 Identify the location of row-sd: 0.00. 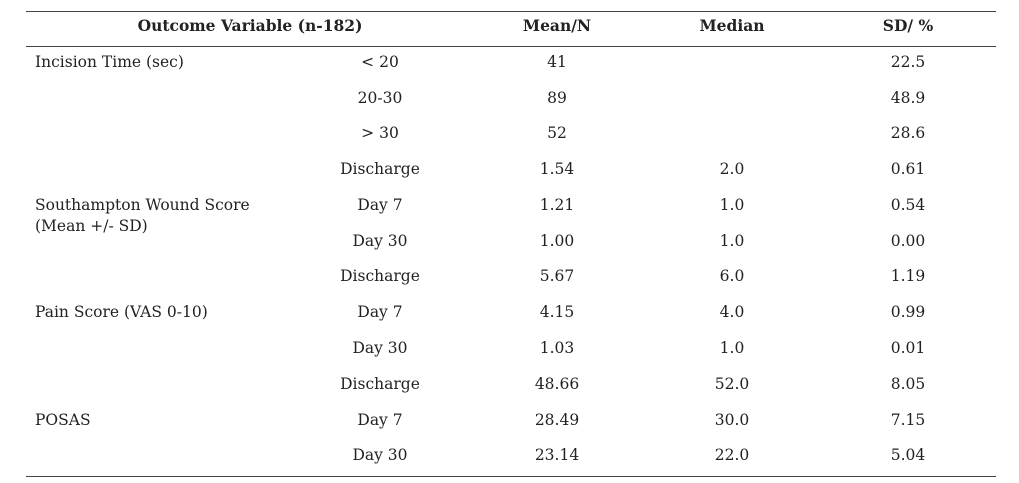
(908, 241).